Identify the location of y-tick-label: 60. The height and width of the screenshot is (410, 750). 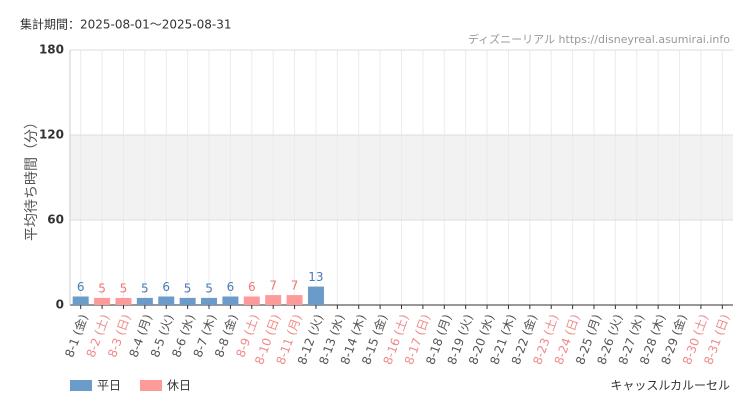
(55, 220).